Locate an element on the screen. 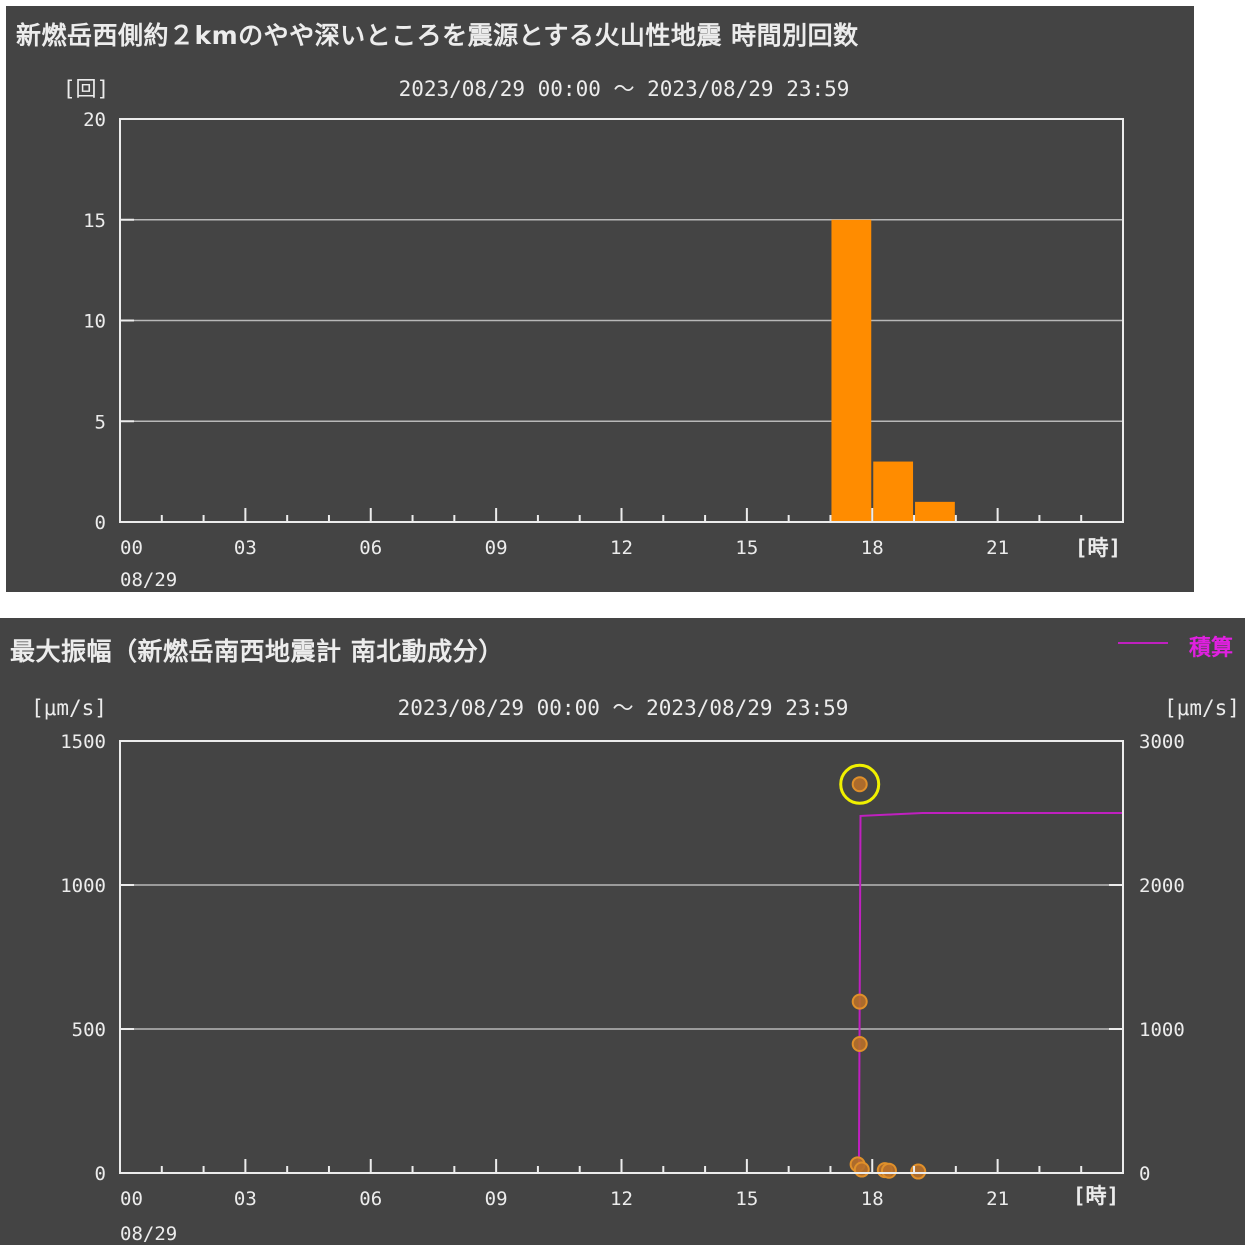 This screenshot has width=1245, height=1245. y-tick-label: 1500 is located at coordinates (83, 742).